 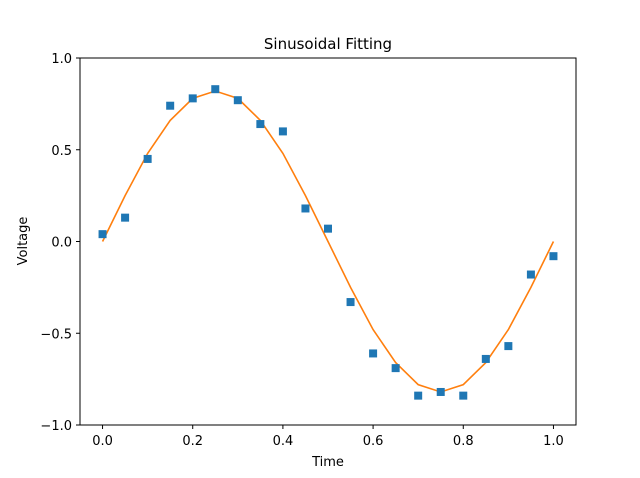 I want to click on y-tick-label: 1.0, so click(x=61, y=59).